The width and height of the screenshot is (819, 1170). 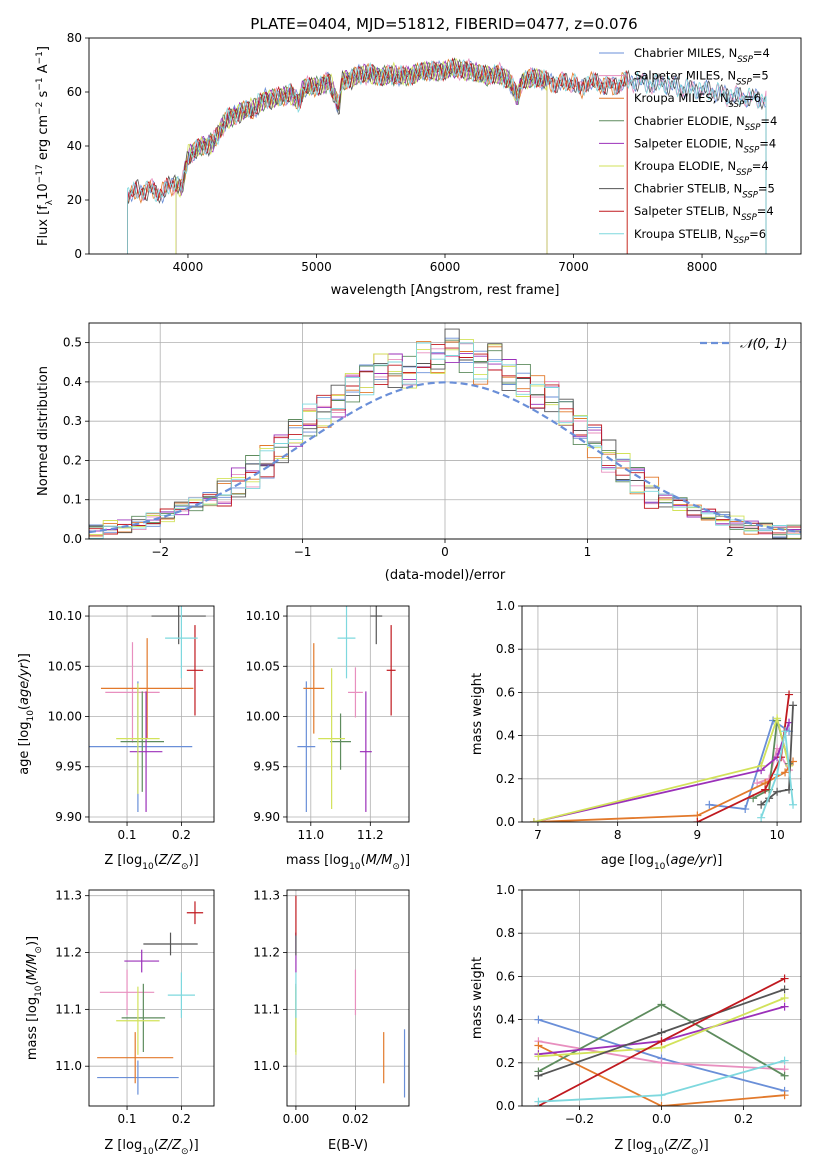 What do you see at coordinates (477, 998) in the screenshot?
I see `y-axis-label: mass weight` at bounding box center [477, 998].